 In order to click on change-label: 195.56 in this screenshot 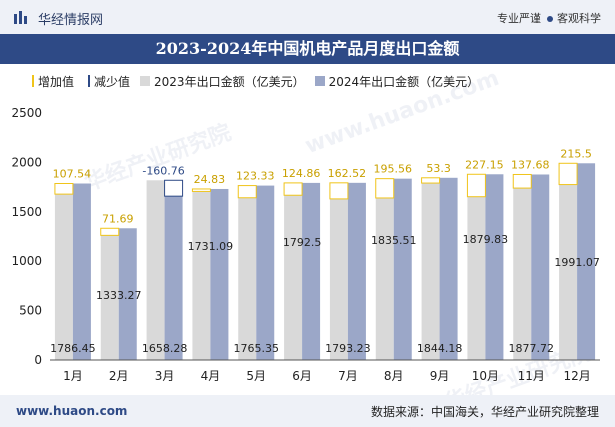, I will do `click(393, 169)`.